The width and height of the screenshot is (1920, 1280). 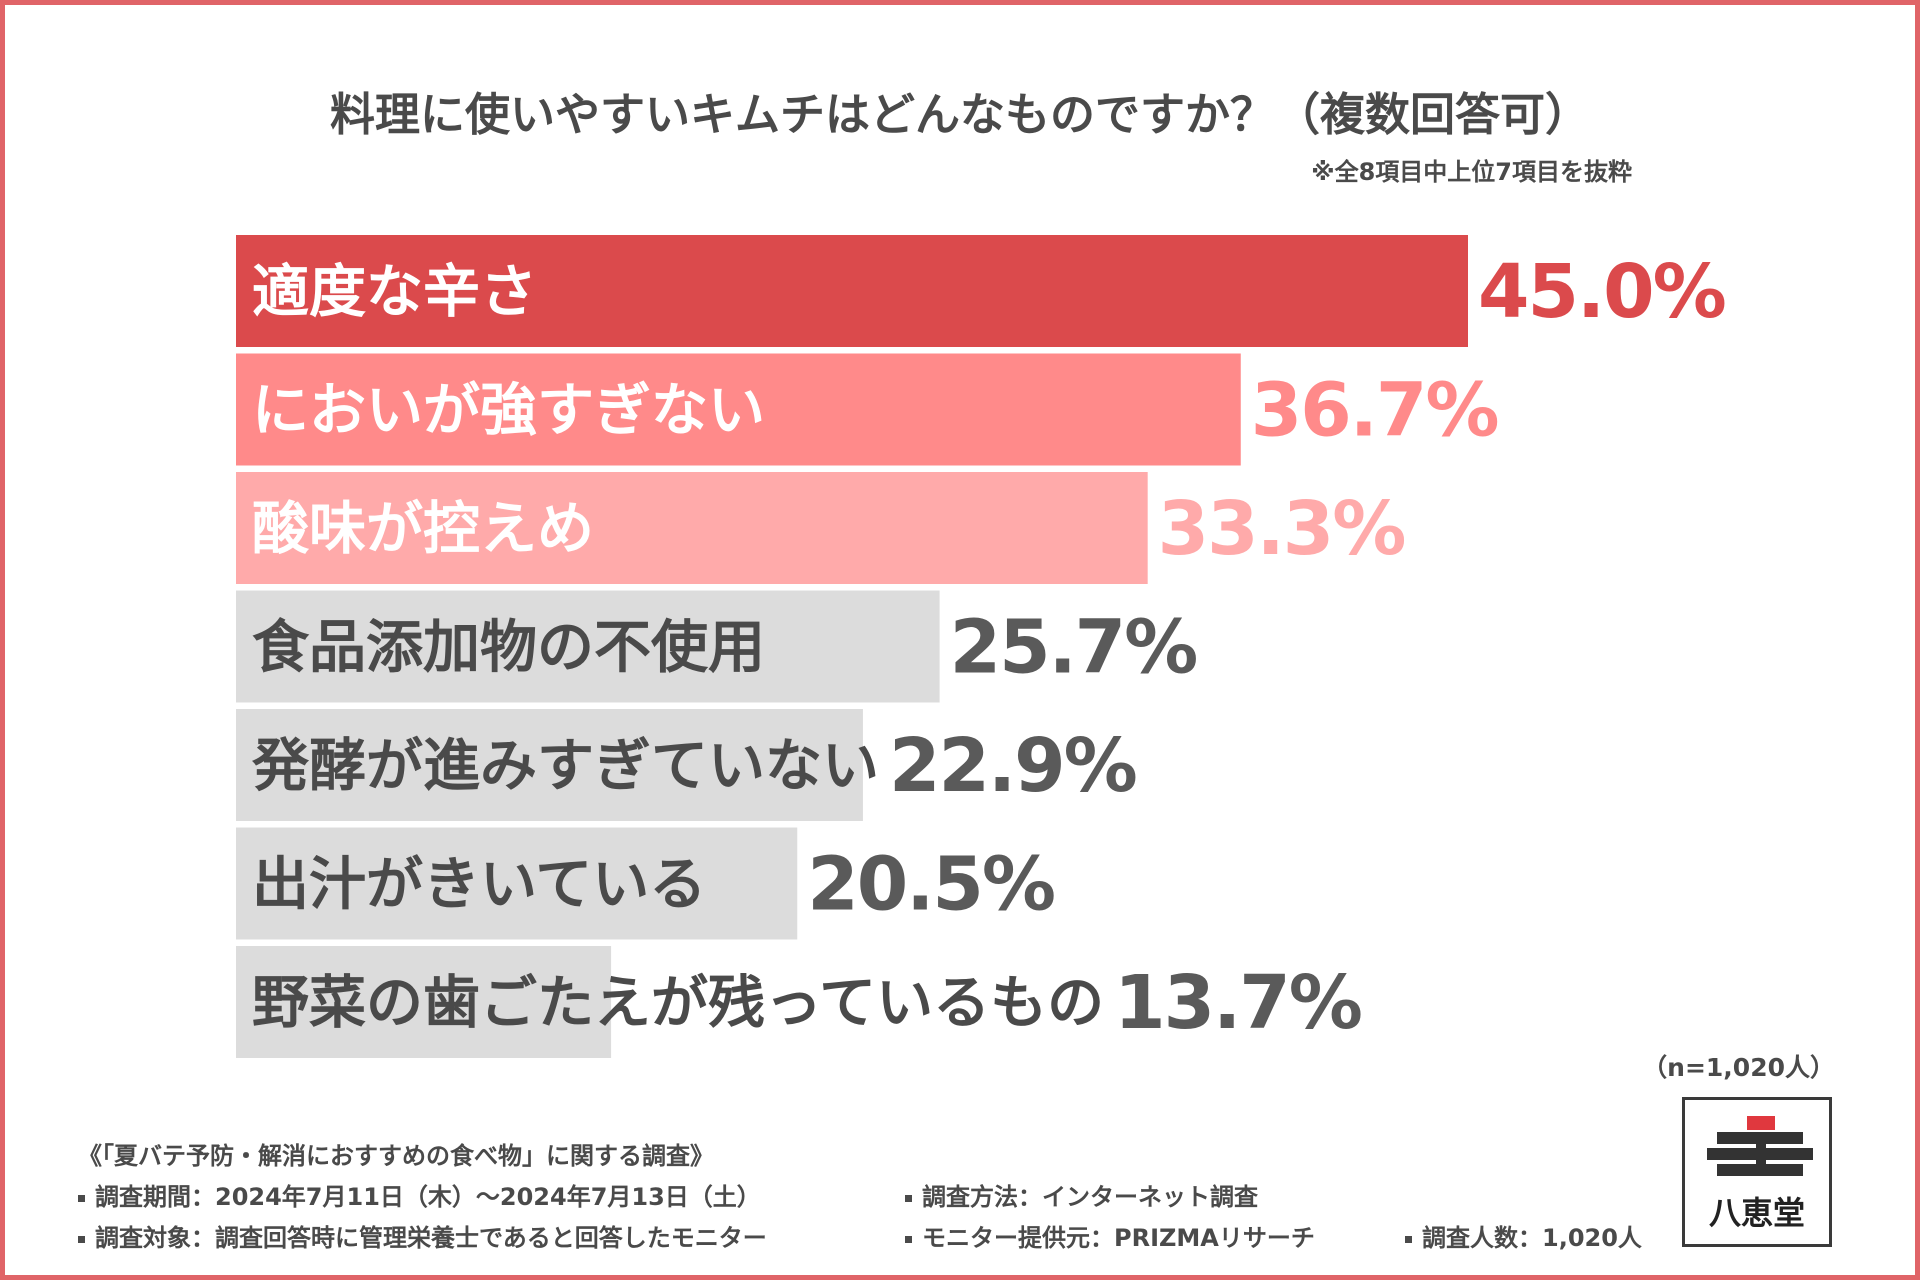 I want to click on survey-period: 調査期間：2024年7月11日（木）～2024年7月13日（土）, so click(x=419, y=1194).